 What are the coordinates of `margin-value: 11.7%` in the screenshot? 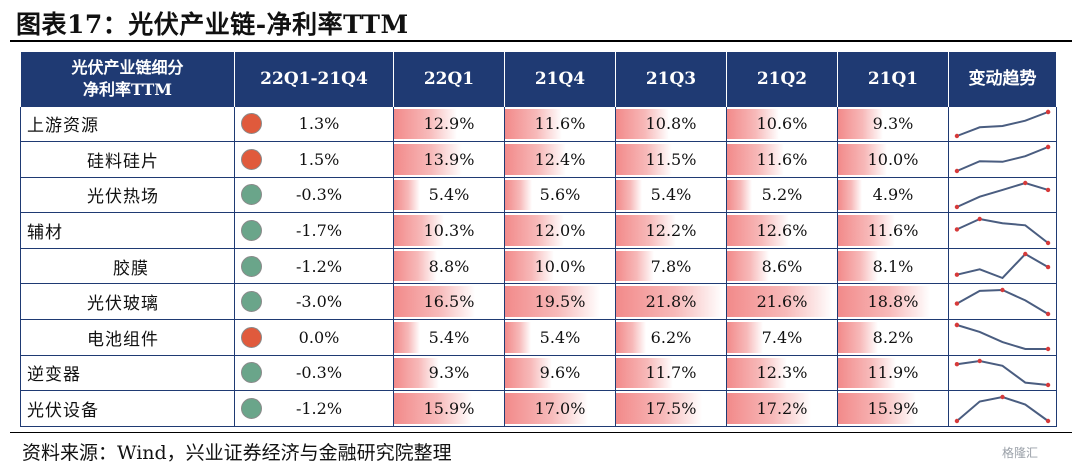 It's located at (671, 373).